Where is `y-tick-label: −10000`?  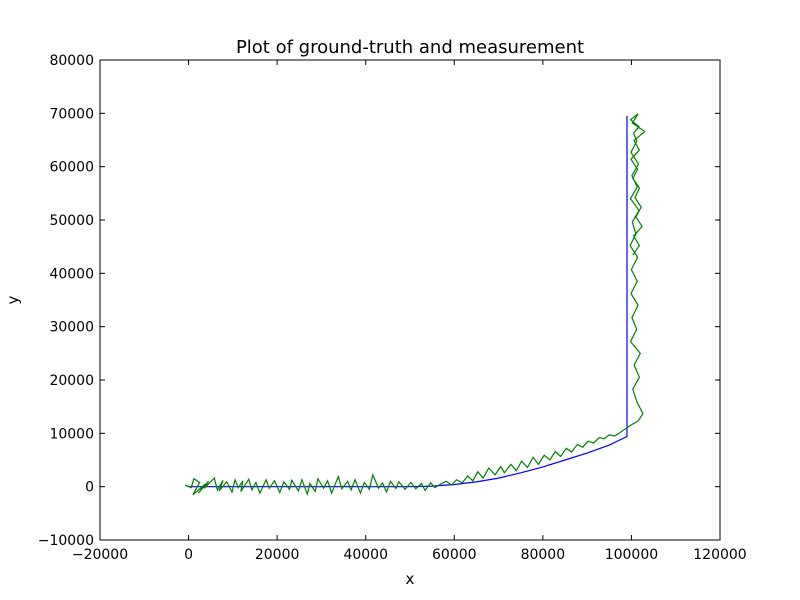
y-tick-label: −10000 is located at coordinates (66, 541).